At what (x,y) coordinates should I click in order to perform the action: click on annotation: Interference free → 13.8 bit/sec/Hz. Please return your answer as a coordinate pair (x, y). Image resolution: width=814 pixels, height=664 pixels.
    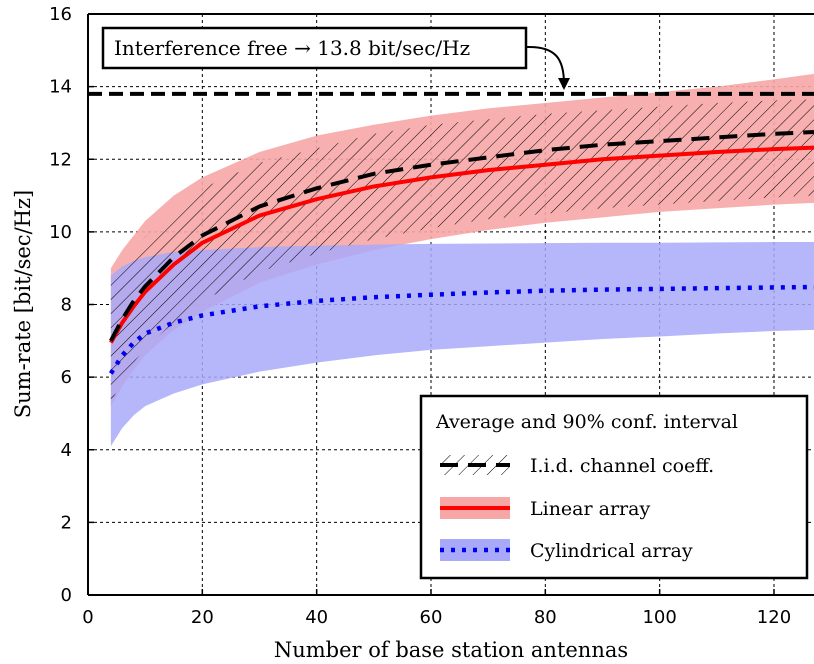
    Looking at the image, I should click on (335, 58).